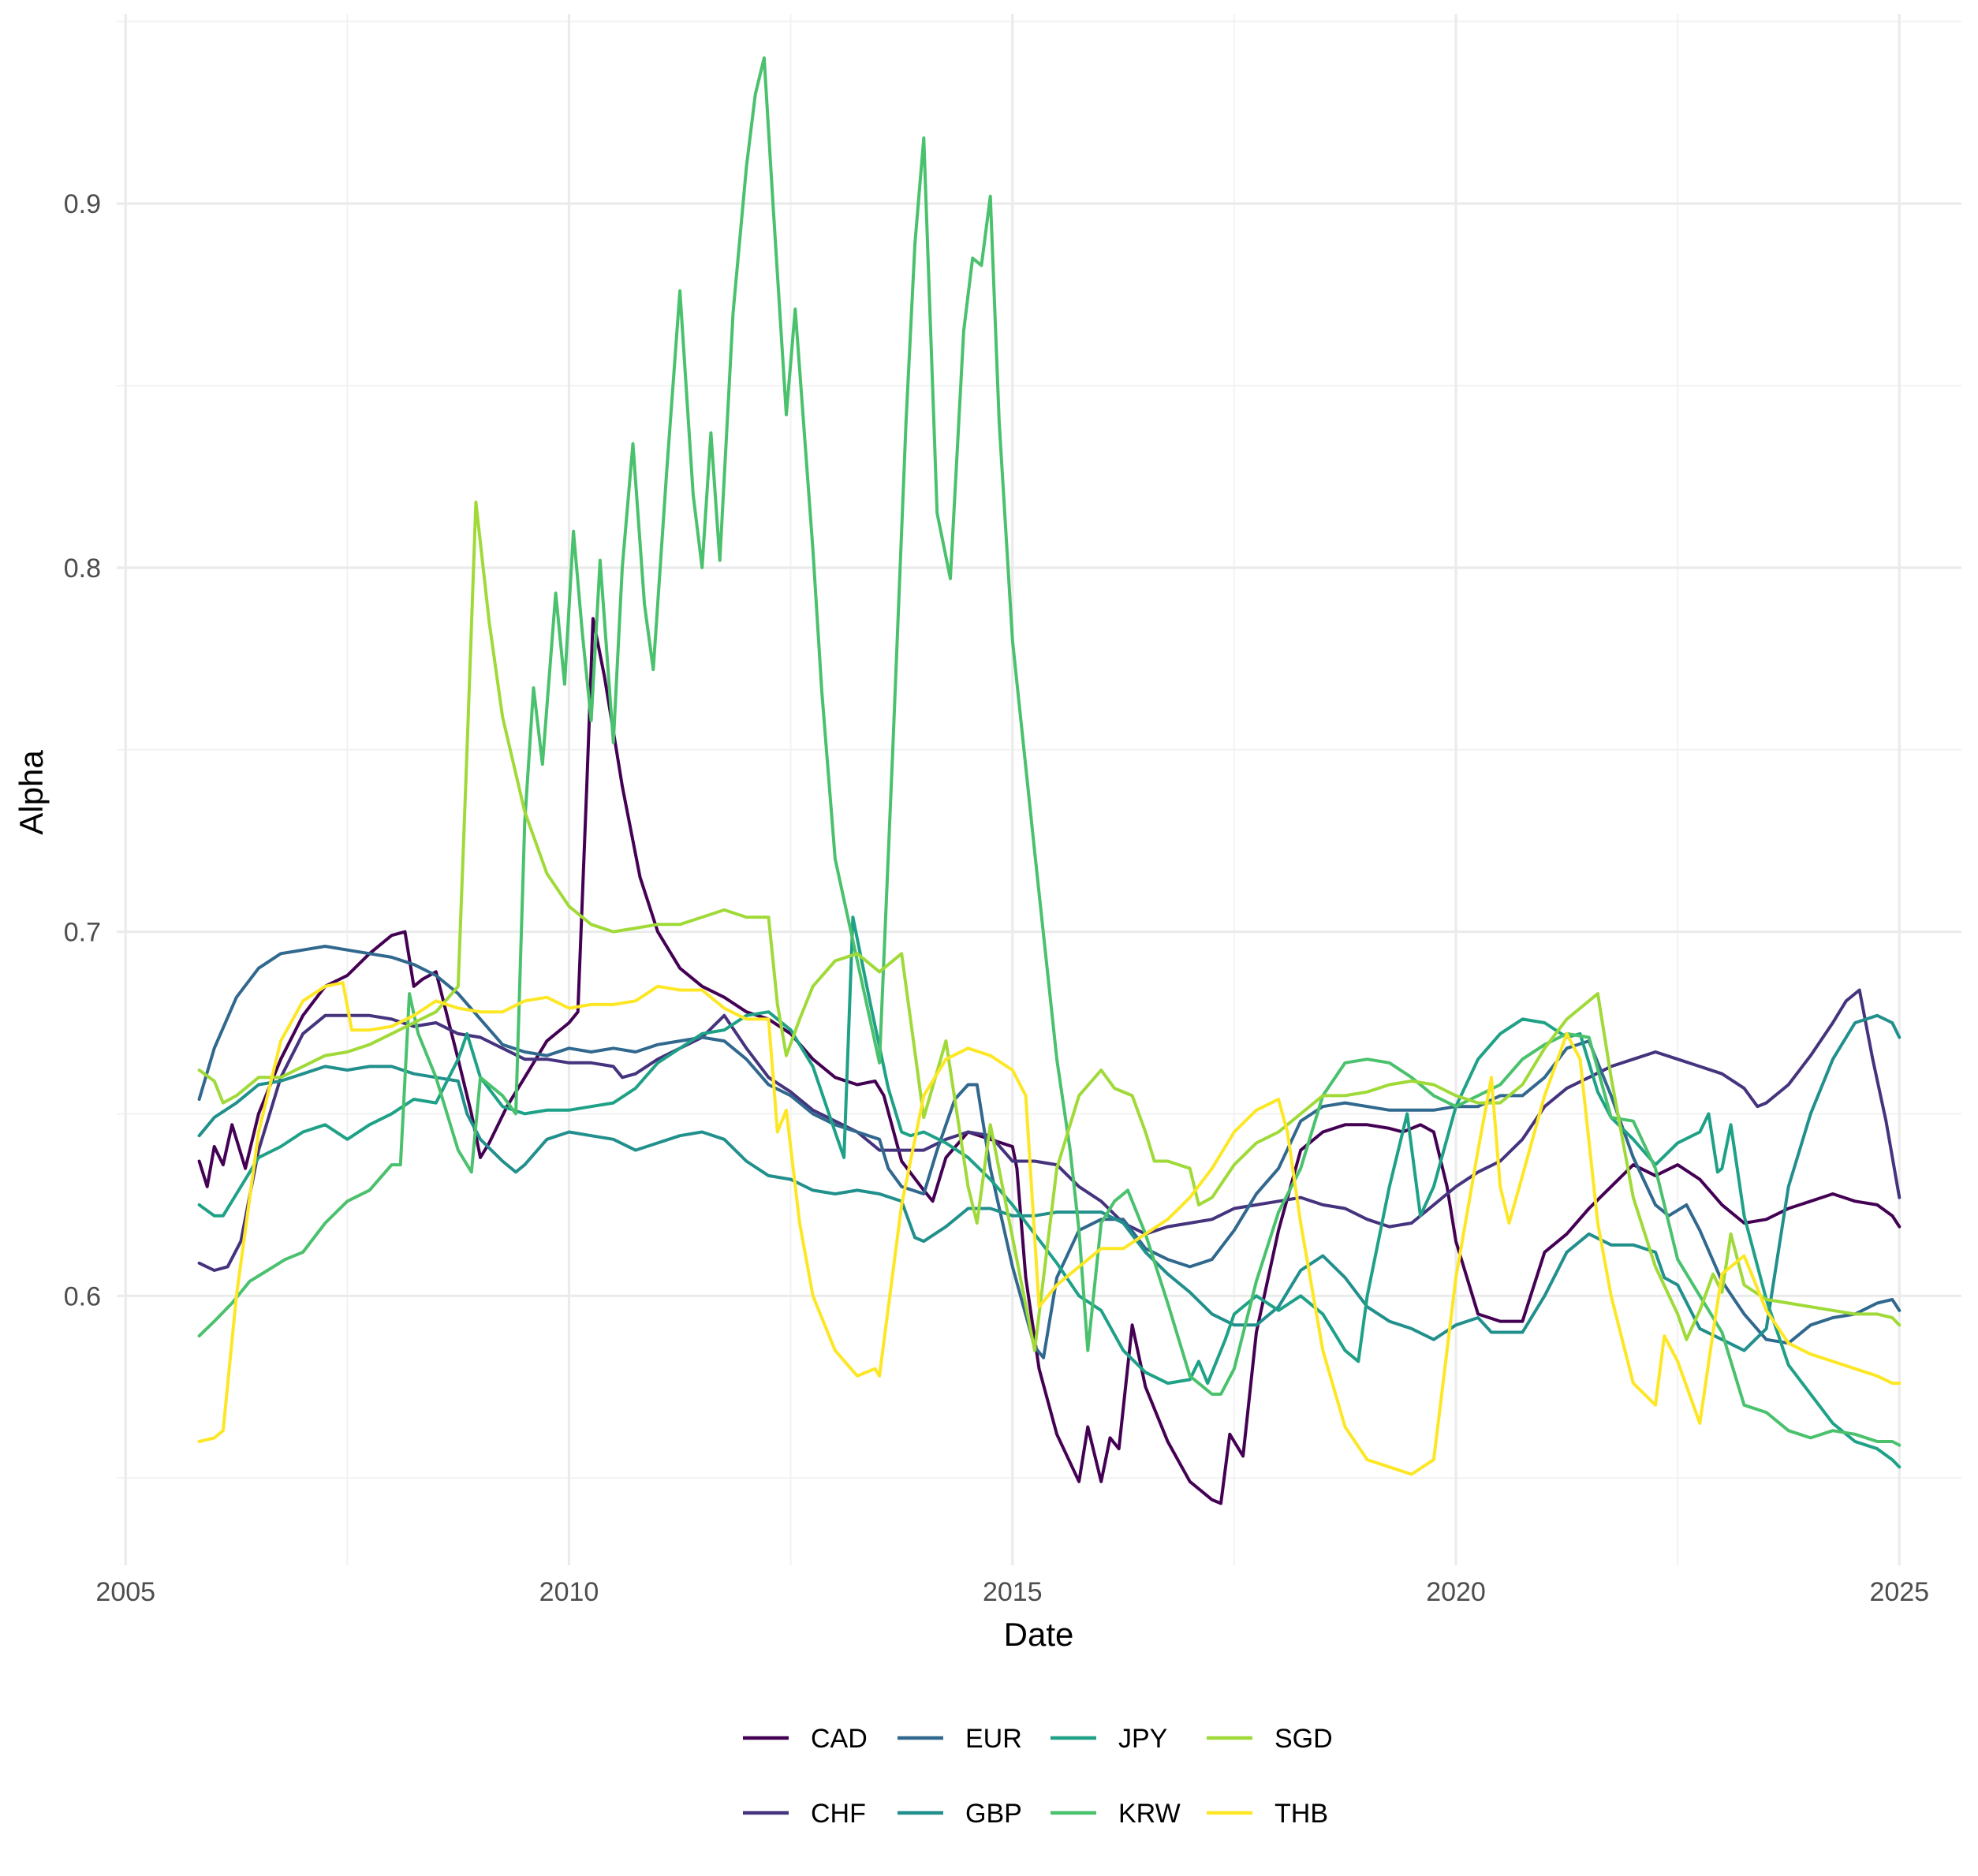 The width and height of the screenshot is (1978, 1876). I want to click on y-axis-tick-labels: 0.6 0.7 0.8 0.9, so click(82, 750).